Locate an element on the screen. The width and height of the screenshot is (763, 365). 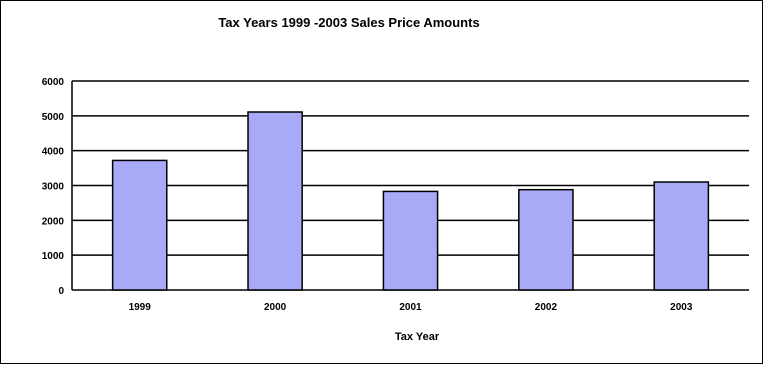
y-tick-label: 1000 is located at coordinates (53, 256).